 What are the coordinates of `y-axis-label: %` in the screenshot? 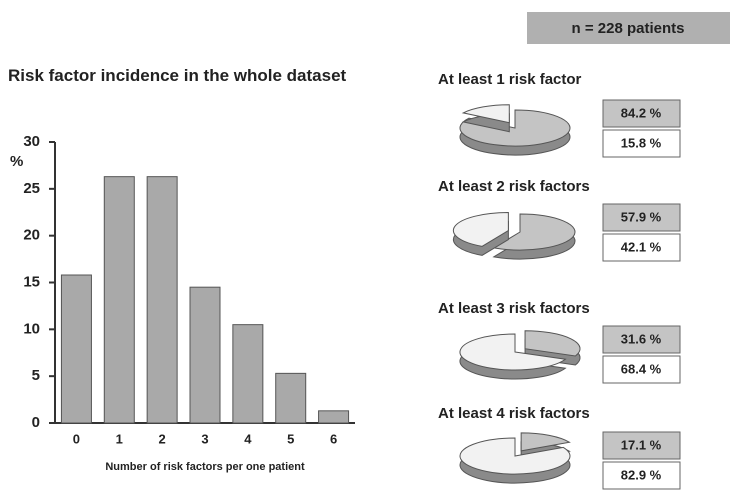 It's located at (16, 161).